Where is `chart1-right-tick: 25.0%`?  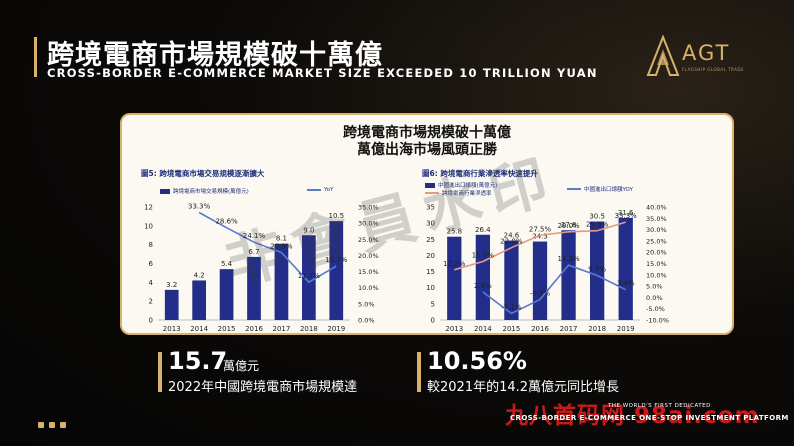
chart1-right-tick: 25.0% is located at coordinates (368, 240).